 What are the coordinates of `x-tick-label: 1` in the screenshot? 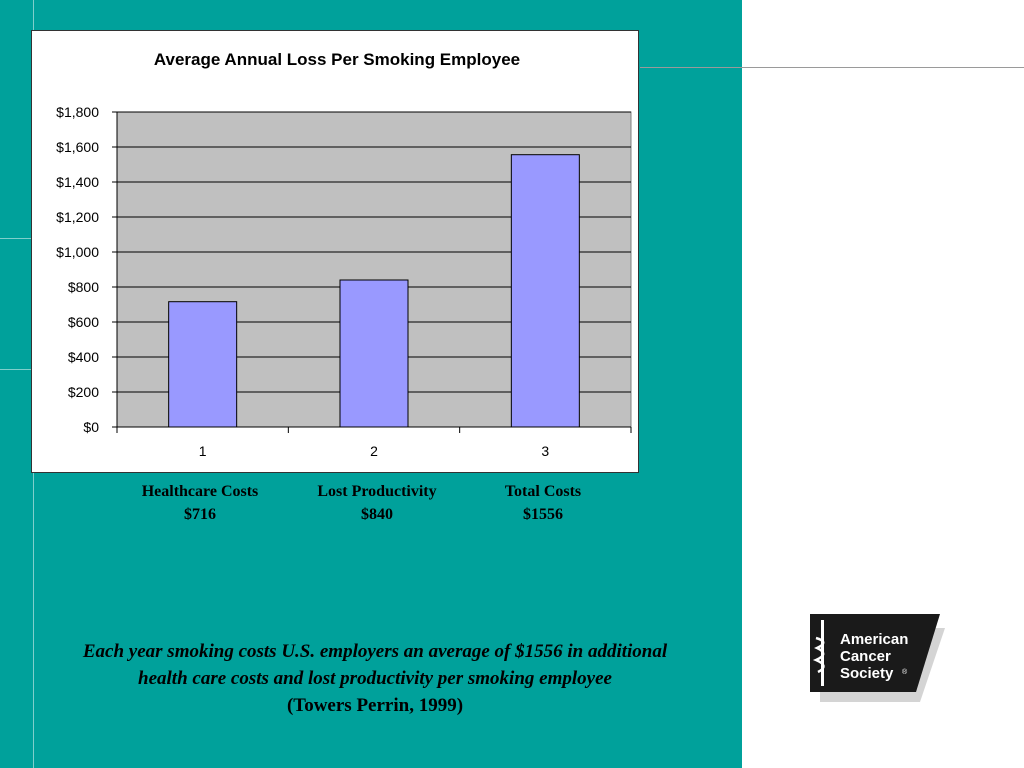 It's located at (203, 451).